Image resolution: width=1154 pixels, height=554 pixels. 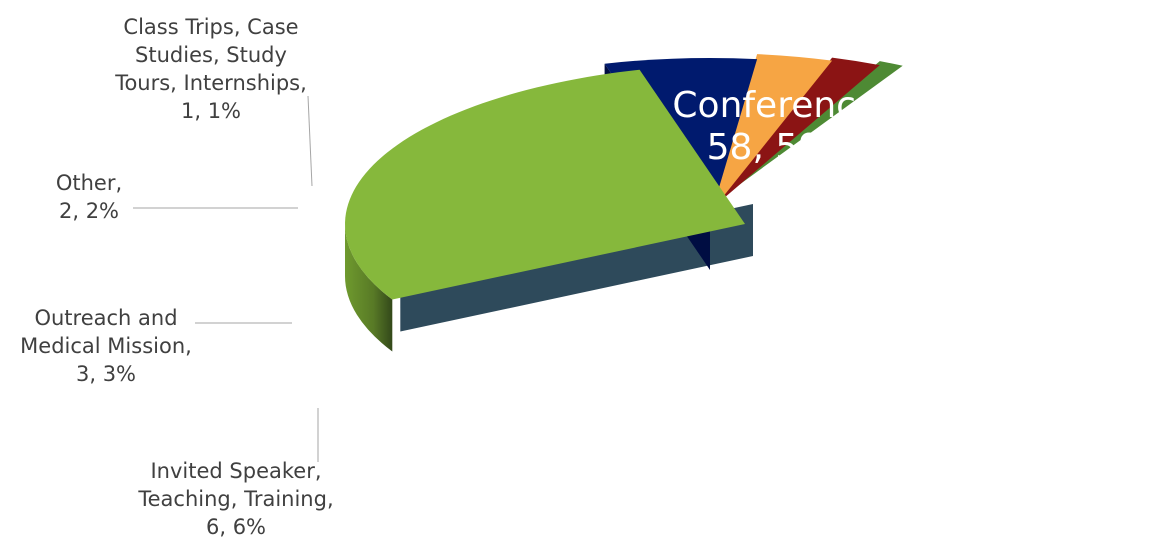 I want to click on slice-research-side, so click(x=368, y=288).